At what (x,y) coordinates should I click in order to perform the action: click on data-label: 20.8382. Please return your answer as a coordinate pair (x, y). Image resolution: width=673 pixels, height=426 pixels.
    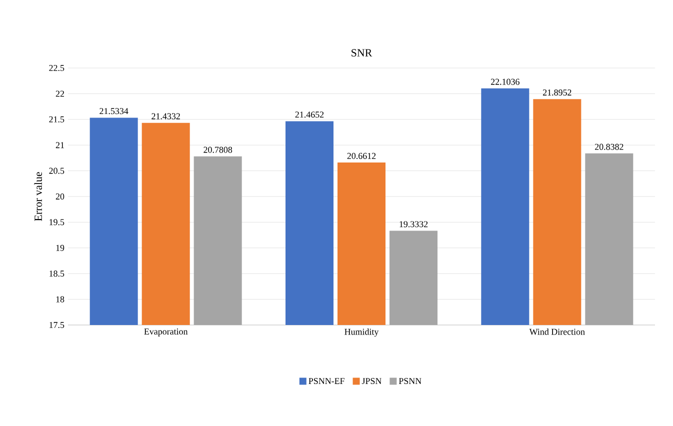
    Looking at the image, I should click on (609, 147).